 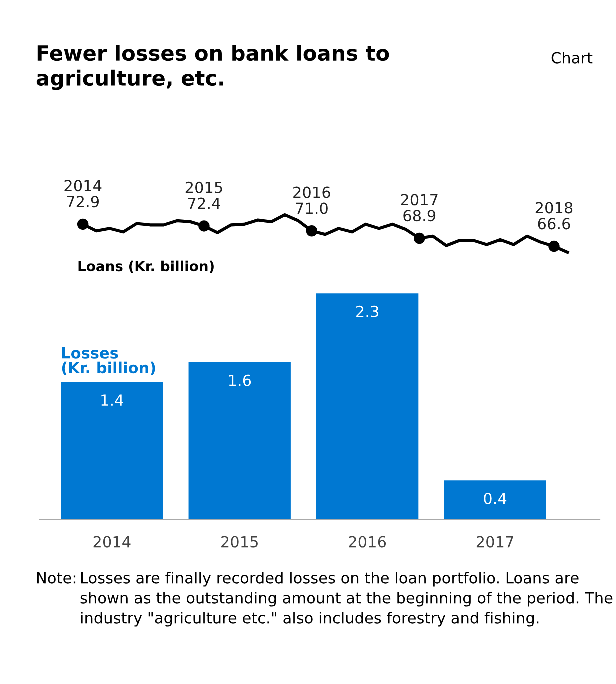 What do you see at coordinates (146, 267) in the screenshot?
I see `text: Loans (Kr. billion)` at bounding box center [146, 267].